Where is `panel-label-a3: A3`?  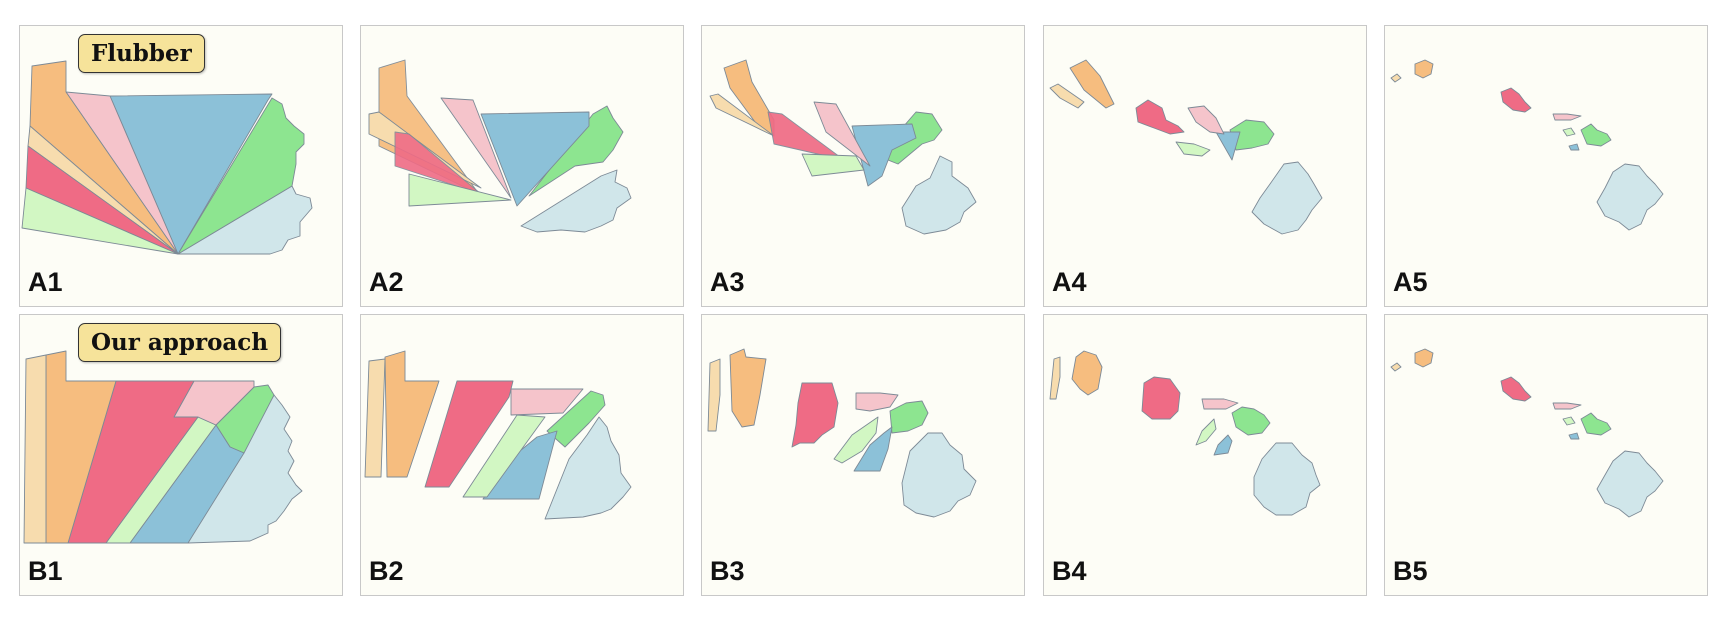
panel-label-a3: A3 is located at coordinates (727, 282).